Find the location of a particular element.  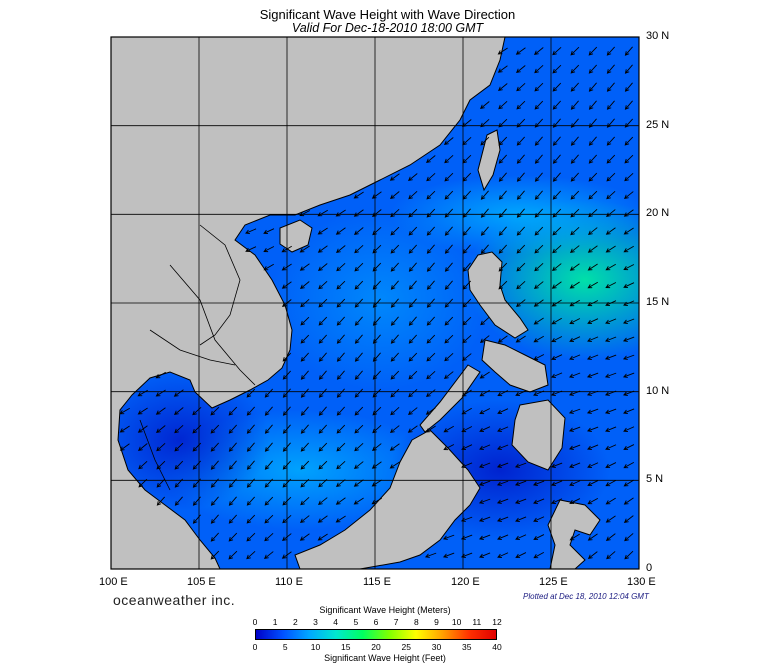

longitude-label: 125 E is located at coordinates (553, 582).